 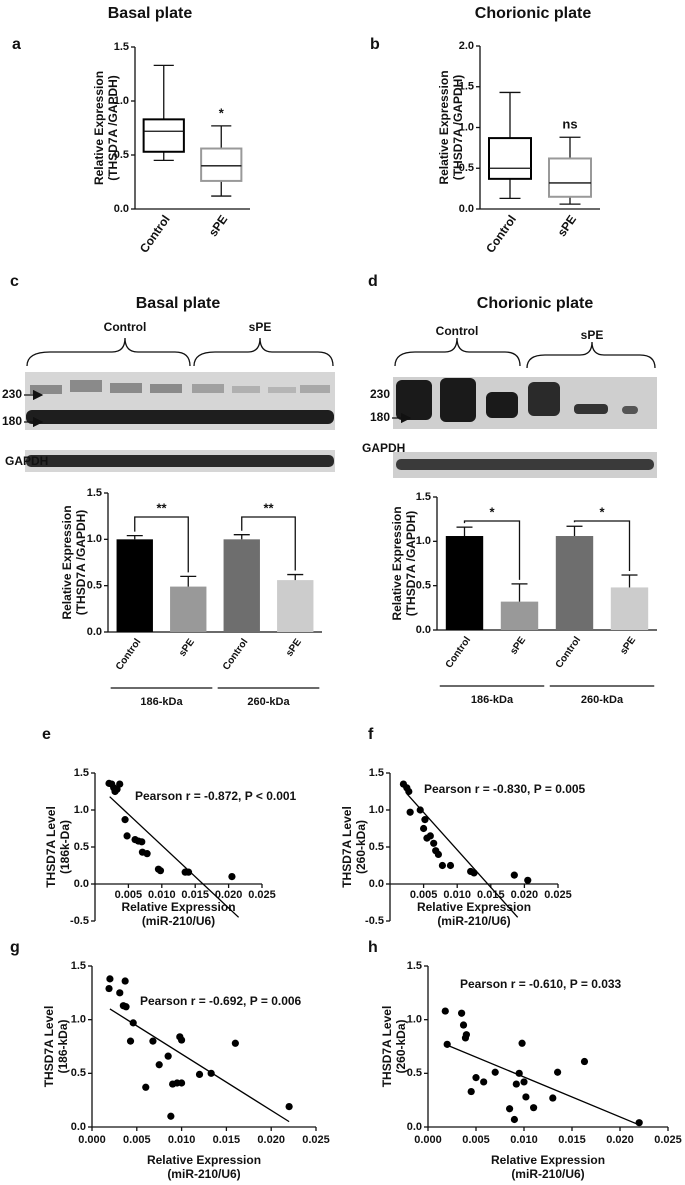 What do you see at coordinates (222, 112) in the screenshot?
I see `annotation: *` at bounding box center [222, 112].